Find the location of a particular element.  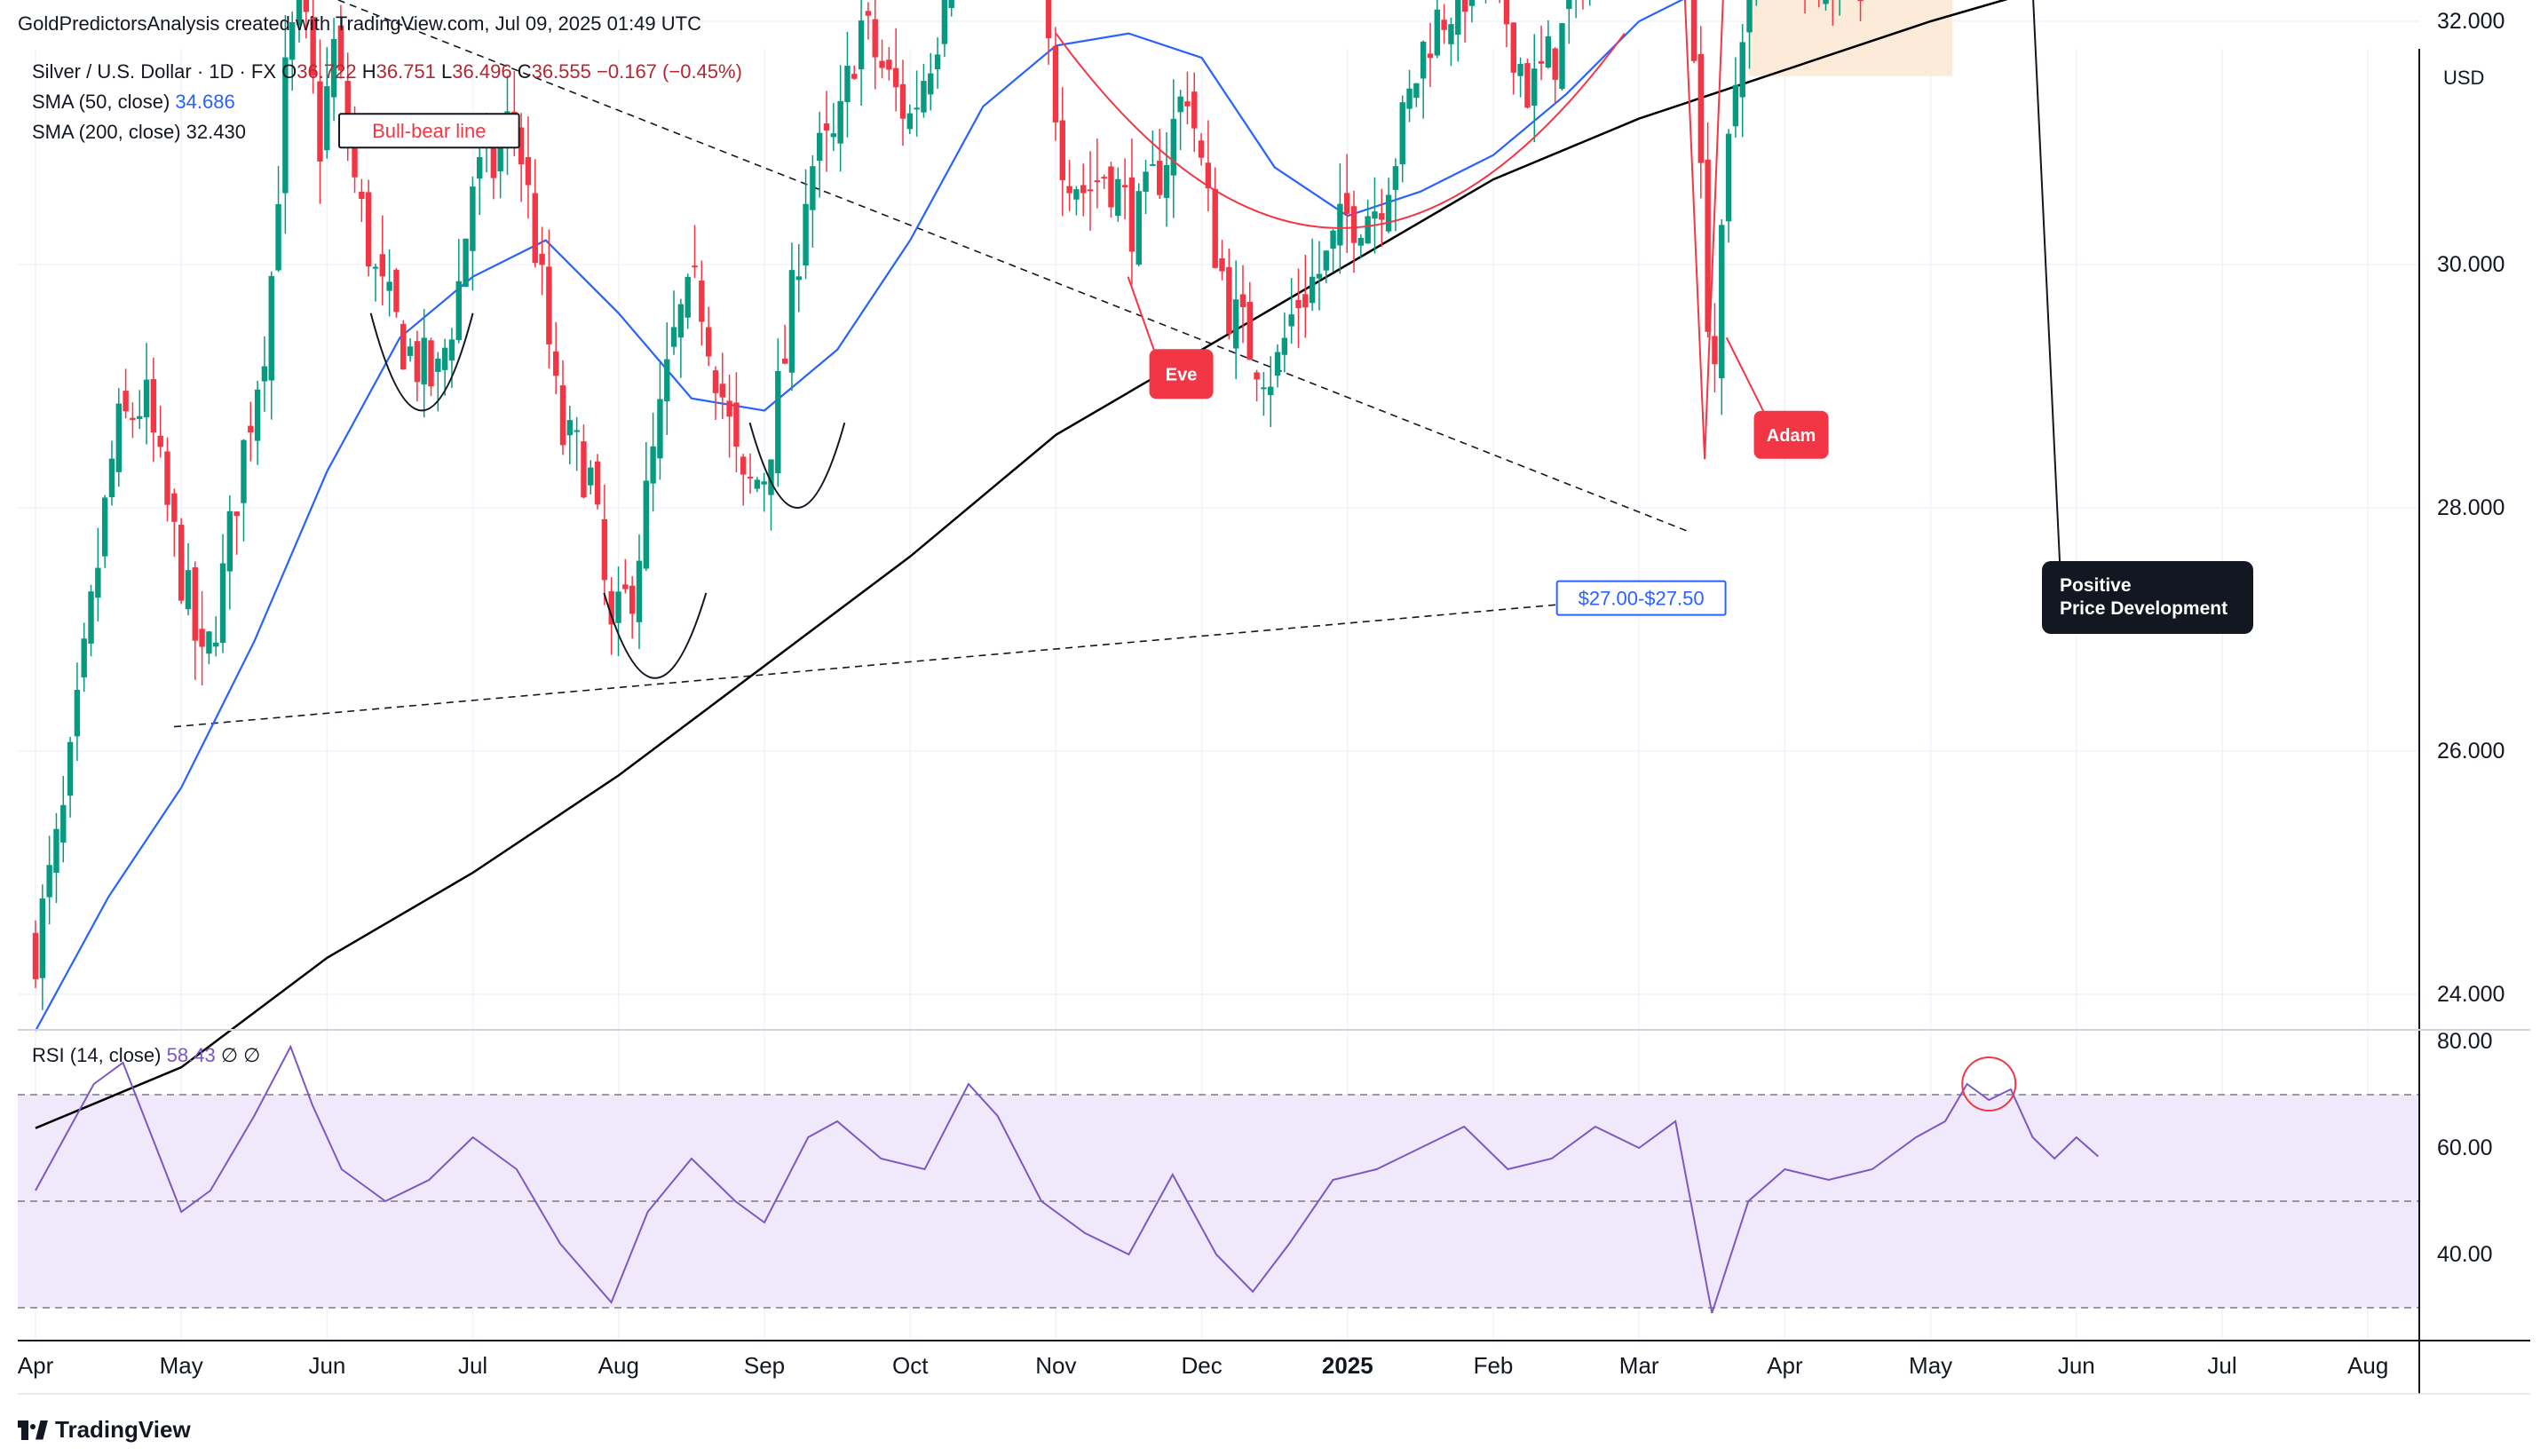

cup-arc-jun is located at coordinates (421, 362).